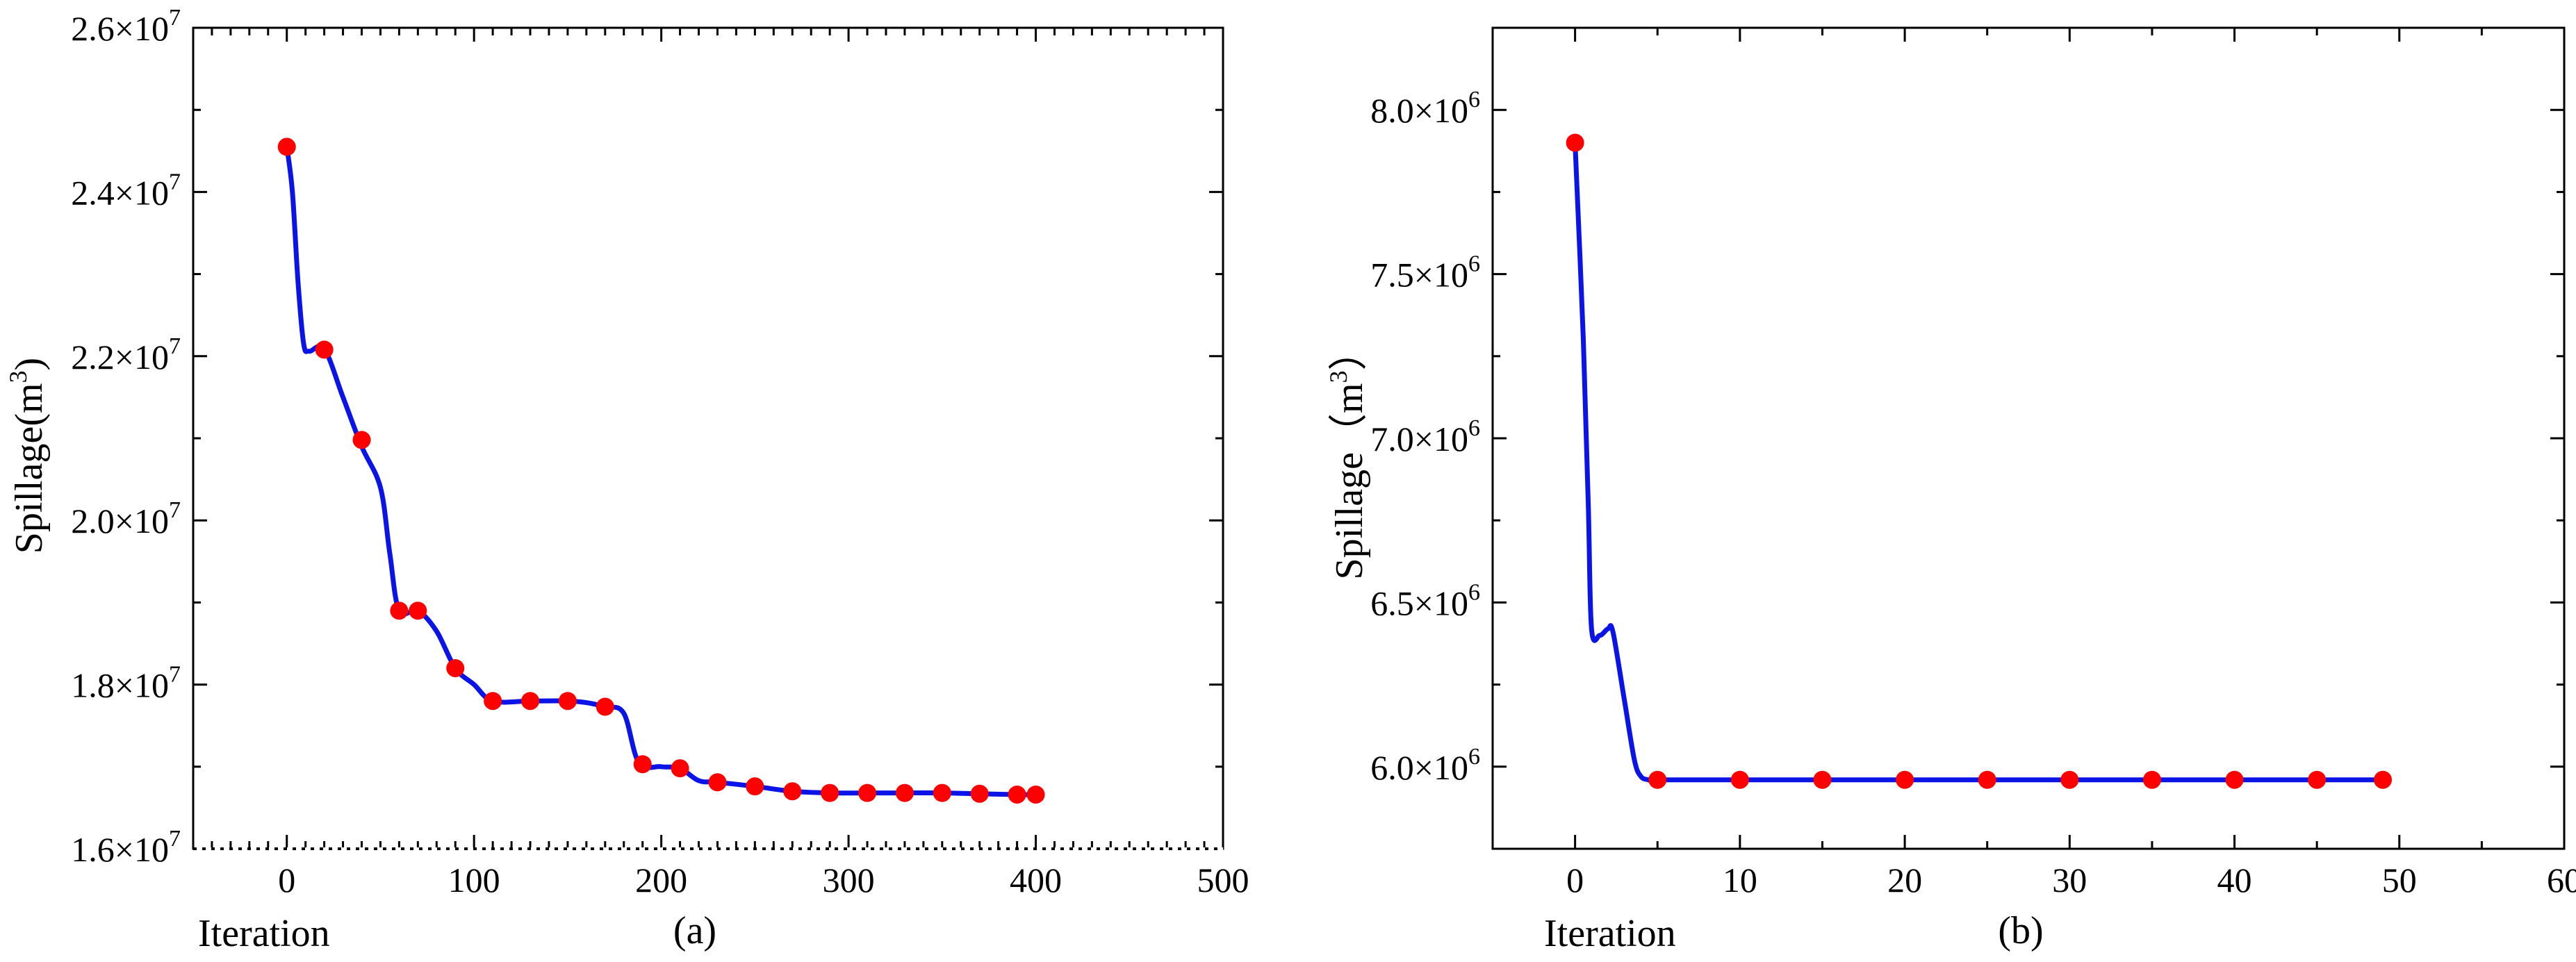 The width and height of the screenshot is (2576, 962). What do you see at coordinates (1349, 350) in the screenshot?
I see `y-axis-title-close: ）` at bounding box center [1349, 350].